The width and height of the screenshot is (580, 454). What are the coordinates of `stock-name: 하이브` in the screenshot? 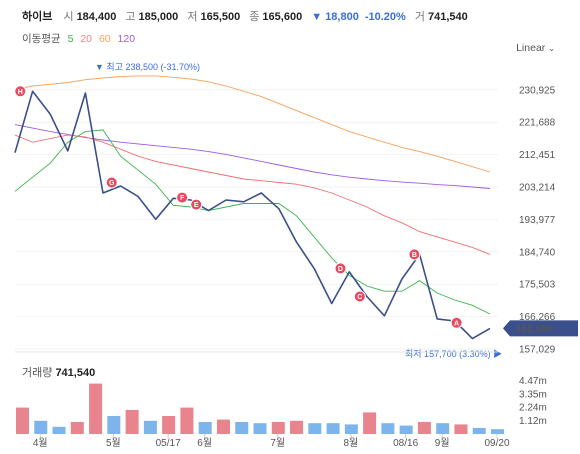 It's located at (37, 17).